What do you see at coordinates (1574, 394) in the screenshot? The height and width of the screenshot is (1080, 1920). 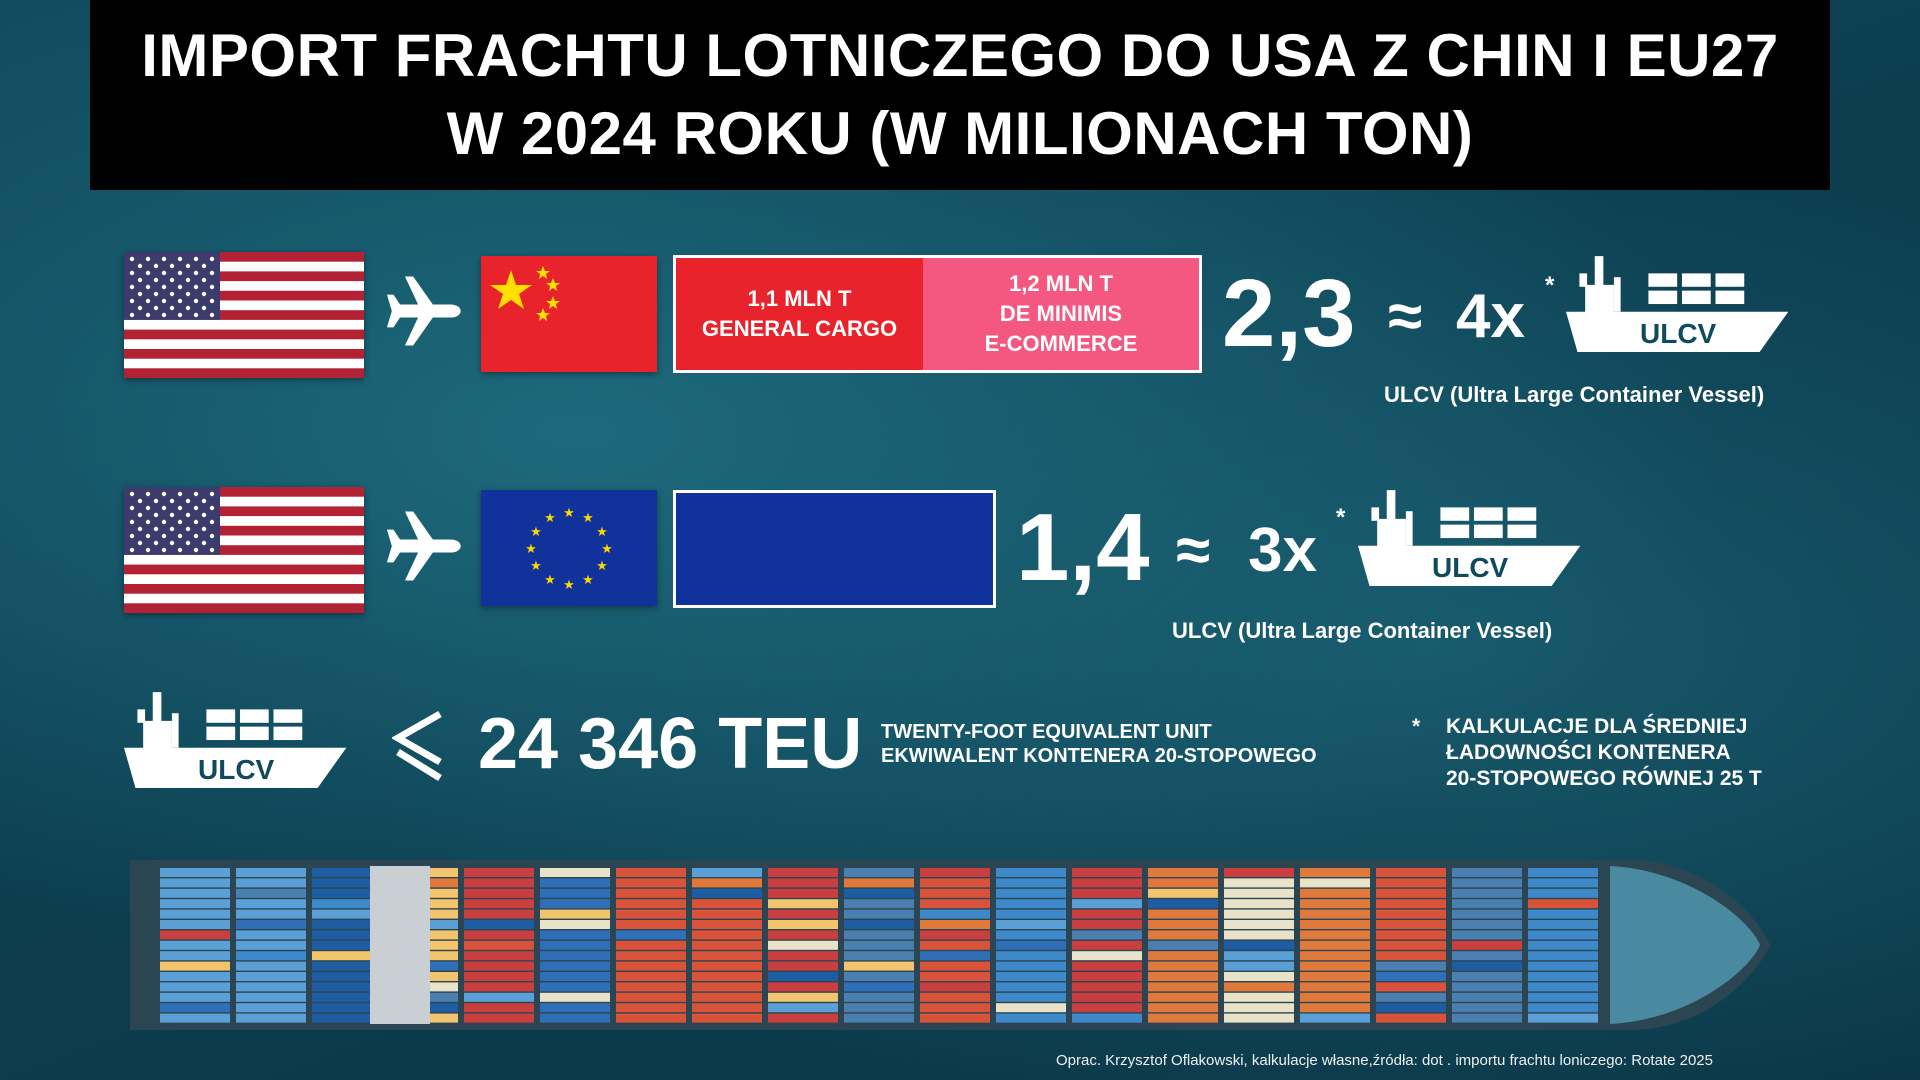 I see `china-ulcv-caption: ULCV (Ultra Large Container Vessel)` at bounding box center [1574, 394].